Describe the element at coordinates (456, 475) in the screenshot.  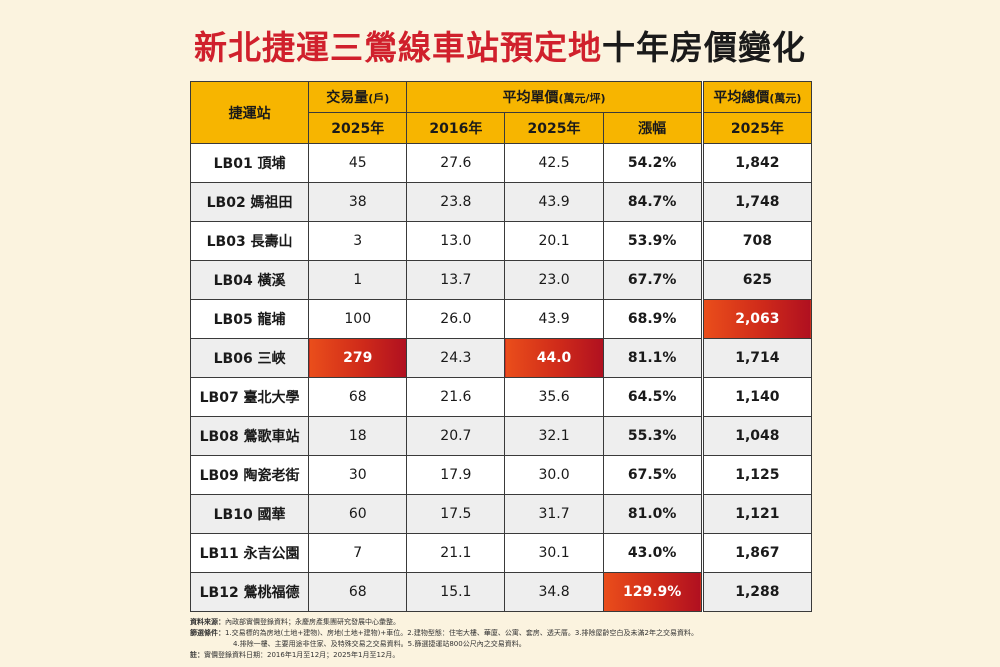
I see `price-2016-cell: 17.9` at that location.